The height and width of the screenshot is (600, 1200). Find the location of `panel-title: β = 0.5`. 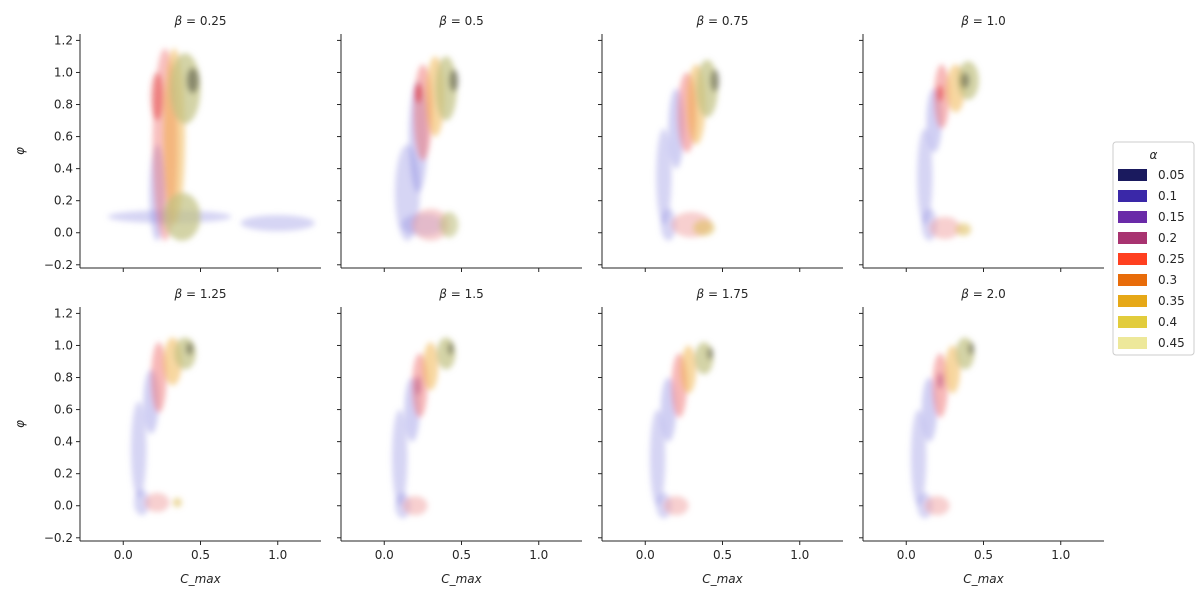

panel-title: β = 0.5 is located at coordinates (460, 21).